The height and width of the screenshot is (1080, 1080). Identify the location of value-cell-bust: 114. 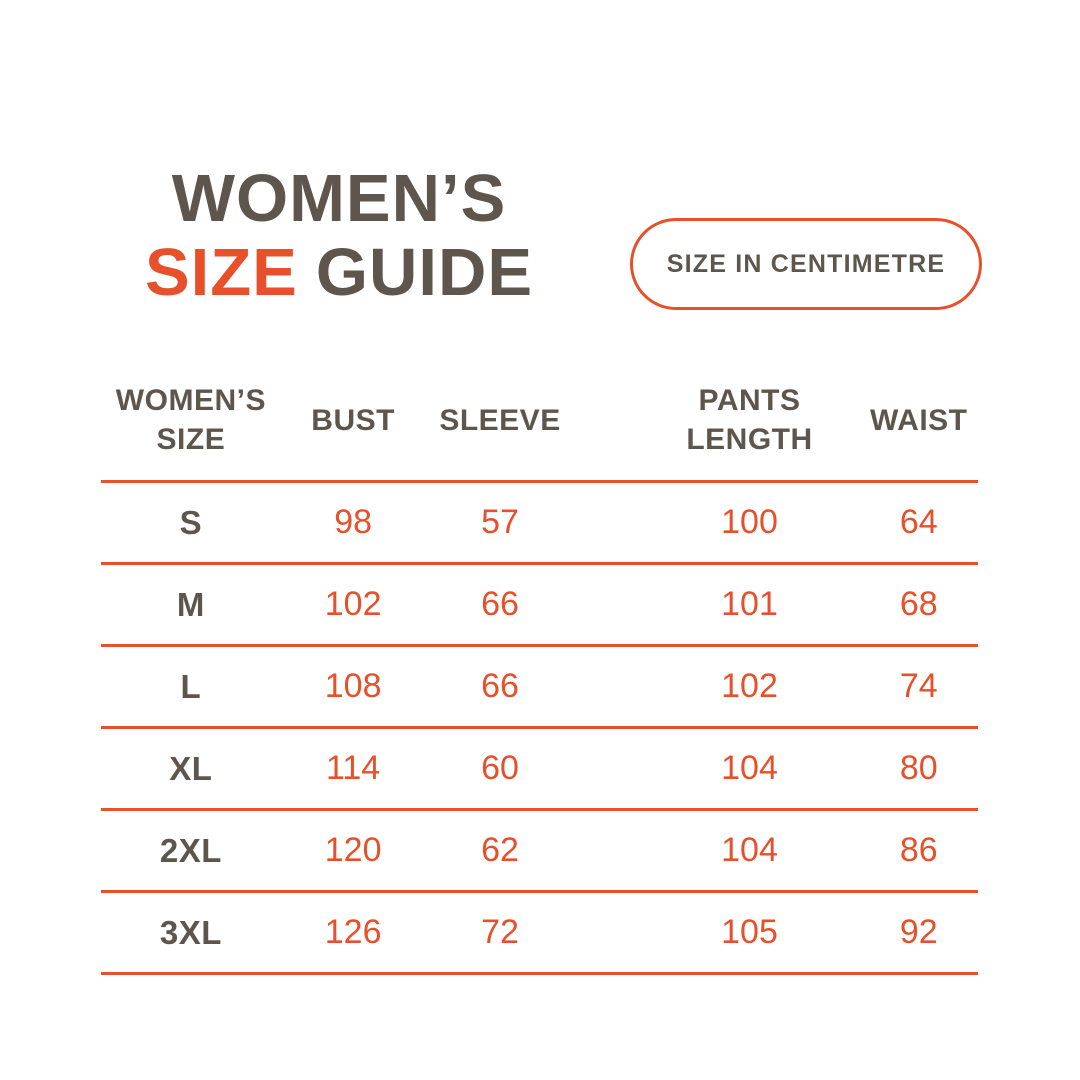
(353, 768).